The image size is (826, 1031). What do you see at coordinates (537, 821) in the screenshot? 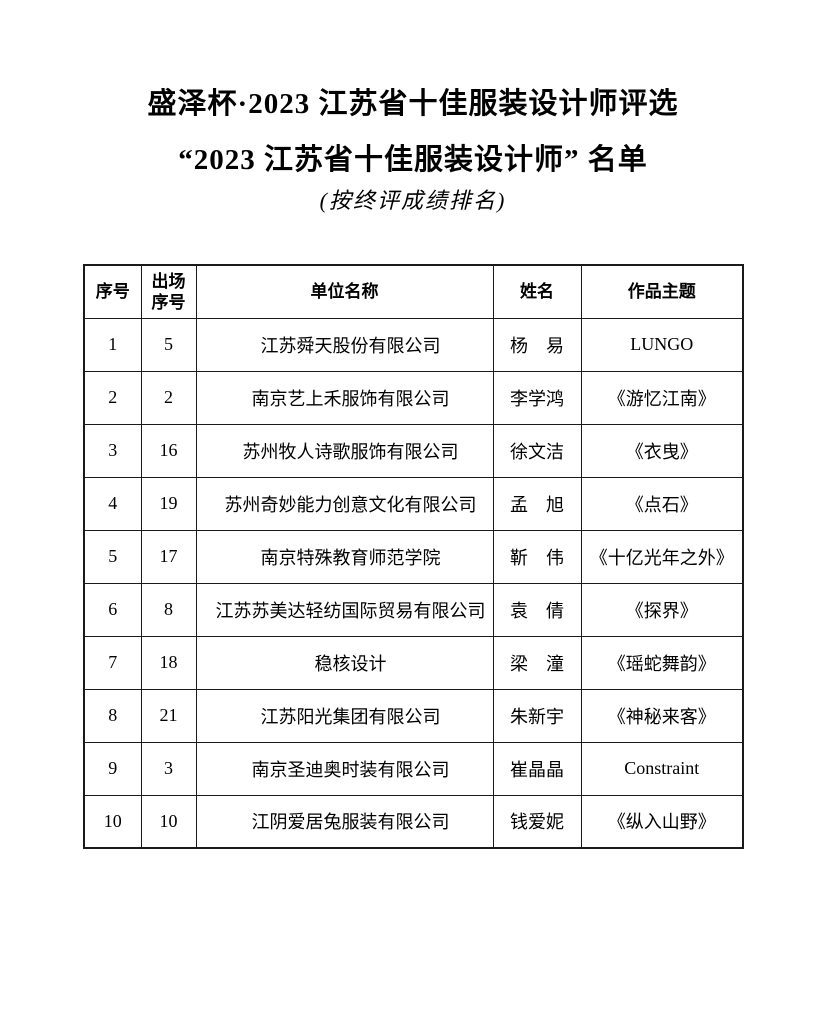
I see `cell-designer-name: 钱爱妮` at bounding box center [537, 821].